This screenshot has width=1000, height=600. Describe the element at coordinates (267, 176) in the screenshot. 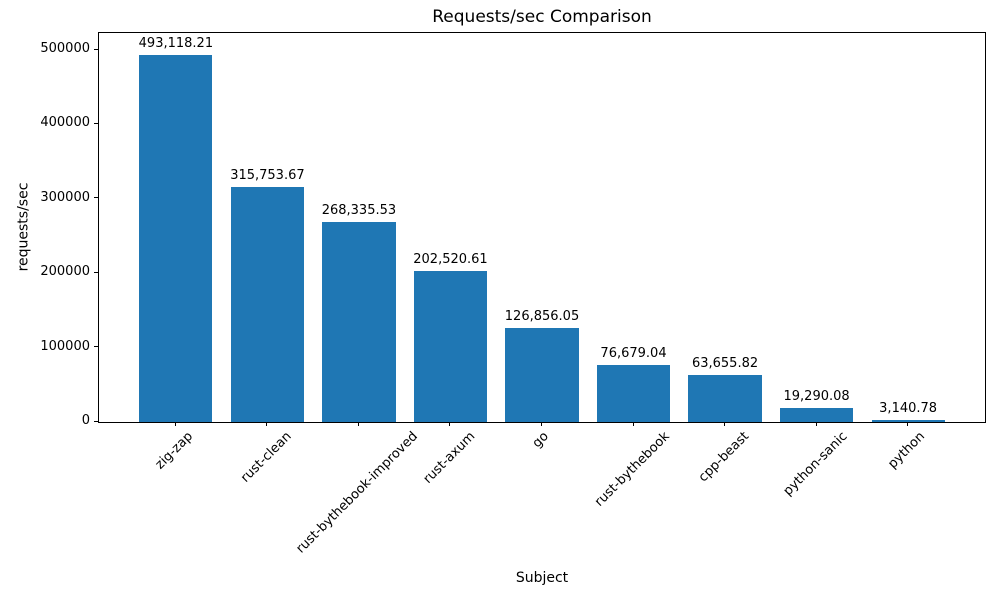

I see `bar-value-label: 315,753.67` at that location.